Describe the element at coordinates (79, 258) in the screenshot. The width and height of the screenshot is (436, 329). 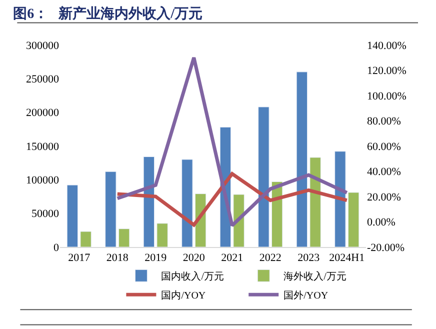
I see `x-tick-label: 2017` at that location.